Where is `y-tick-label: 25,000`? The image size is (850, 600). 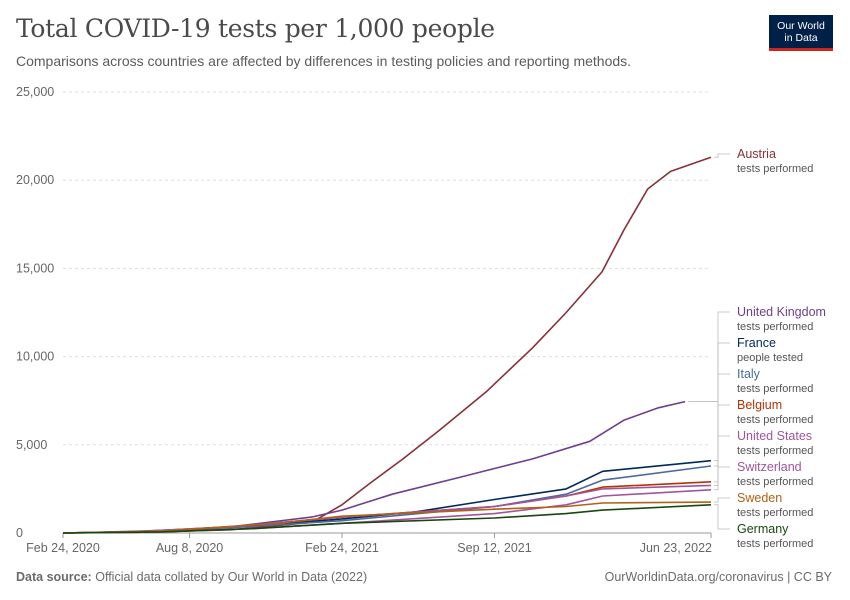 y-tick-label: 25,000 is located at coordinates (35, 92).